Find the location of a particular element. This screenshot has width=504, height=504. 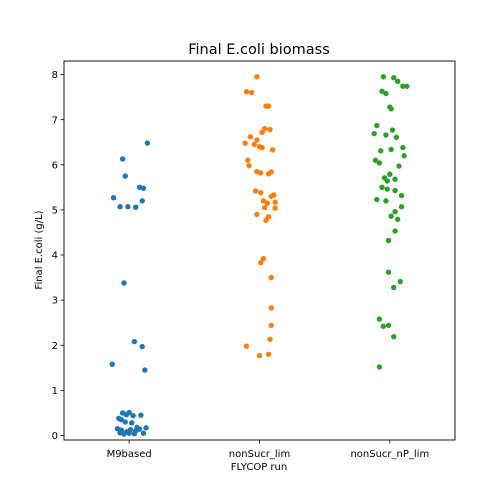

y-tick-label: 3 is located at coordinates (55, 301).